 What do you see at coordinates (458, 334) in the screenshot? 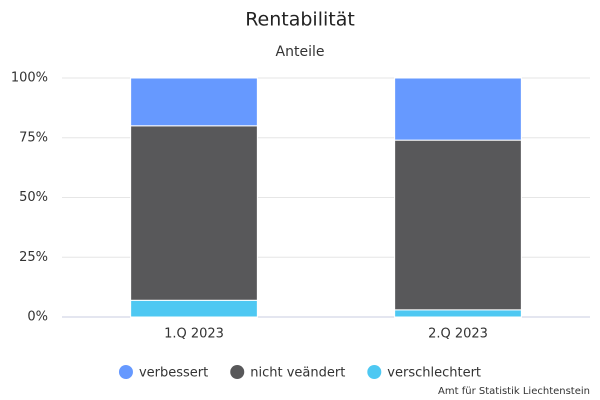
I see `x-tick-label: 2.Q 2023` at bounding box center [458, 334].